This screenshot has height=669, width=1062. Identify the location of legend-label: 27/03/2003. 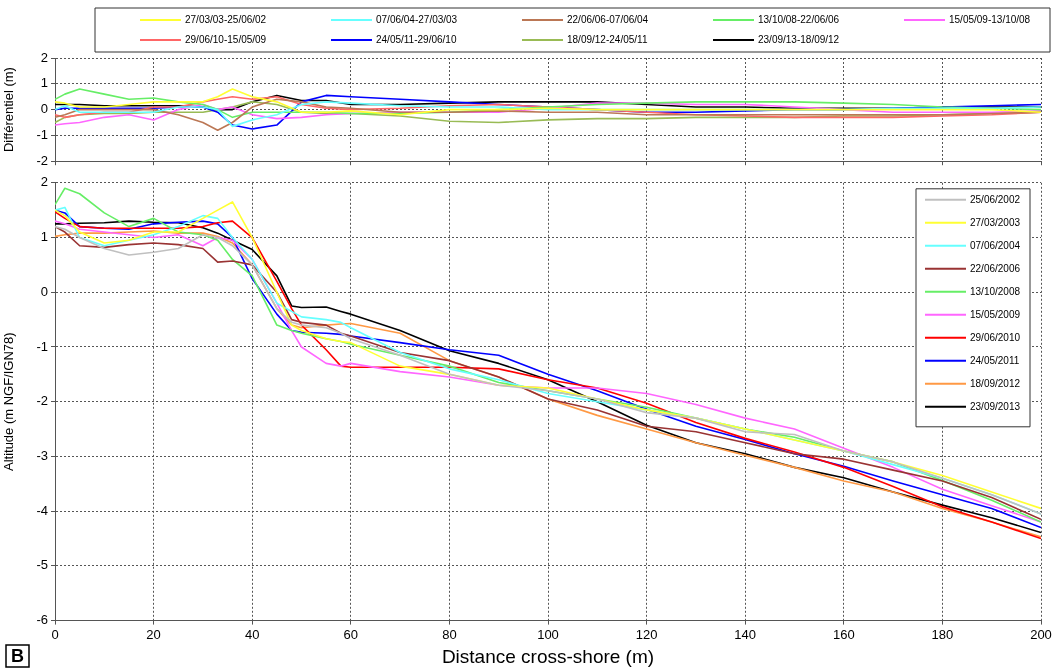
(995, 222).